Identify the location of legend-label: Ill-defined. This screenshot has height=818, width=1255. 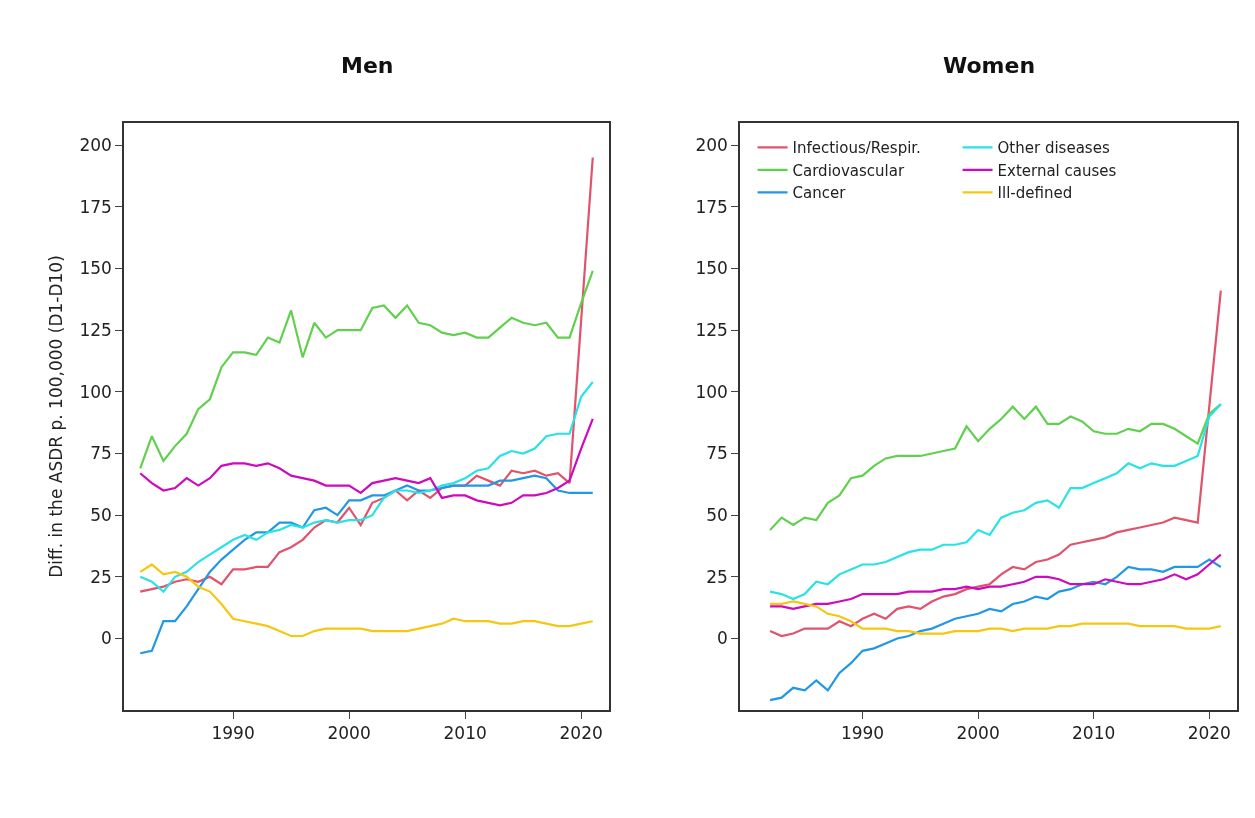
(1035, 193).